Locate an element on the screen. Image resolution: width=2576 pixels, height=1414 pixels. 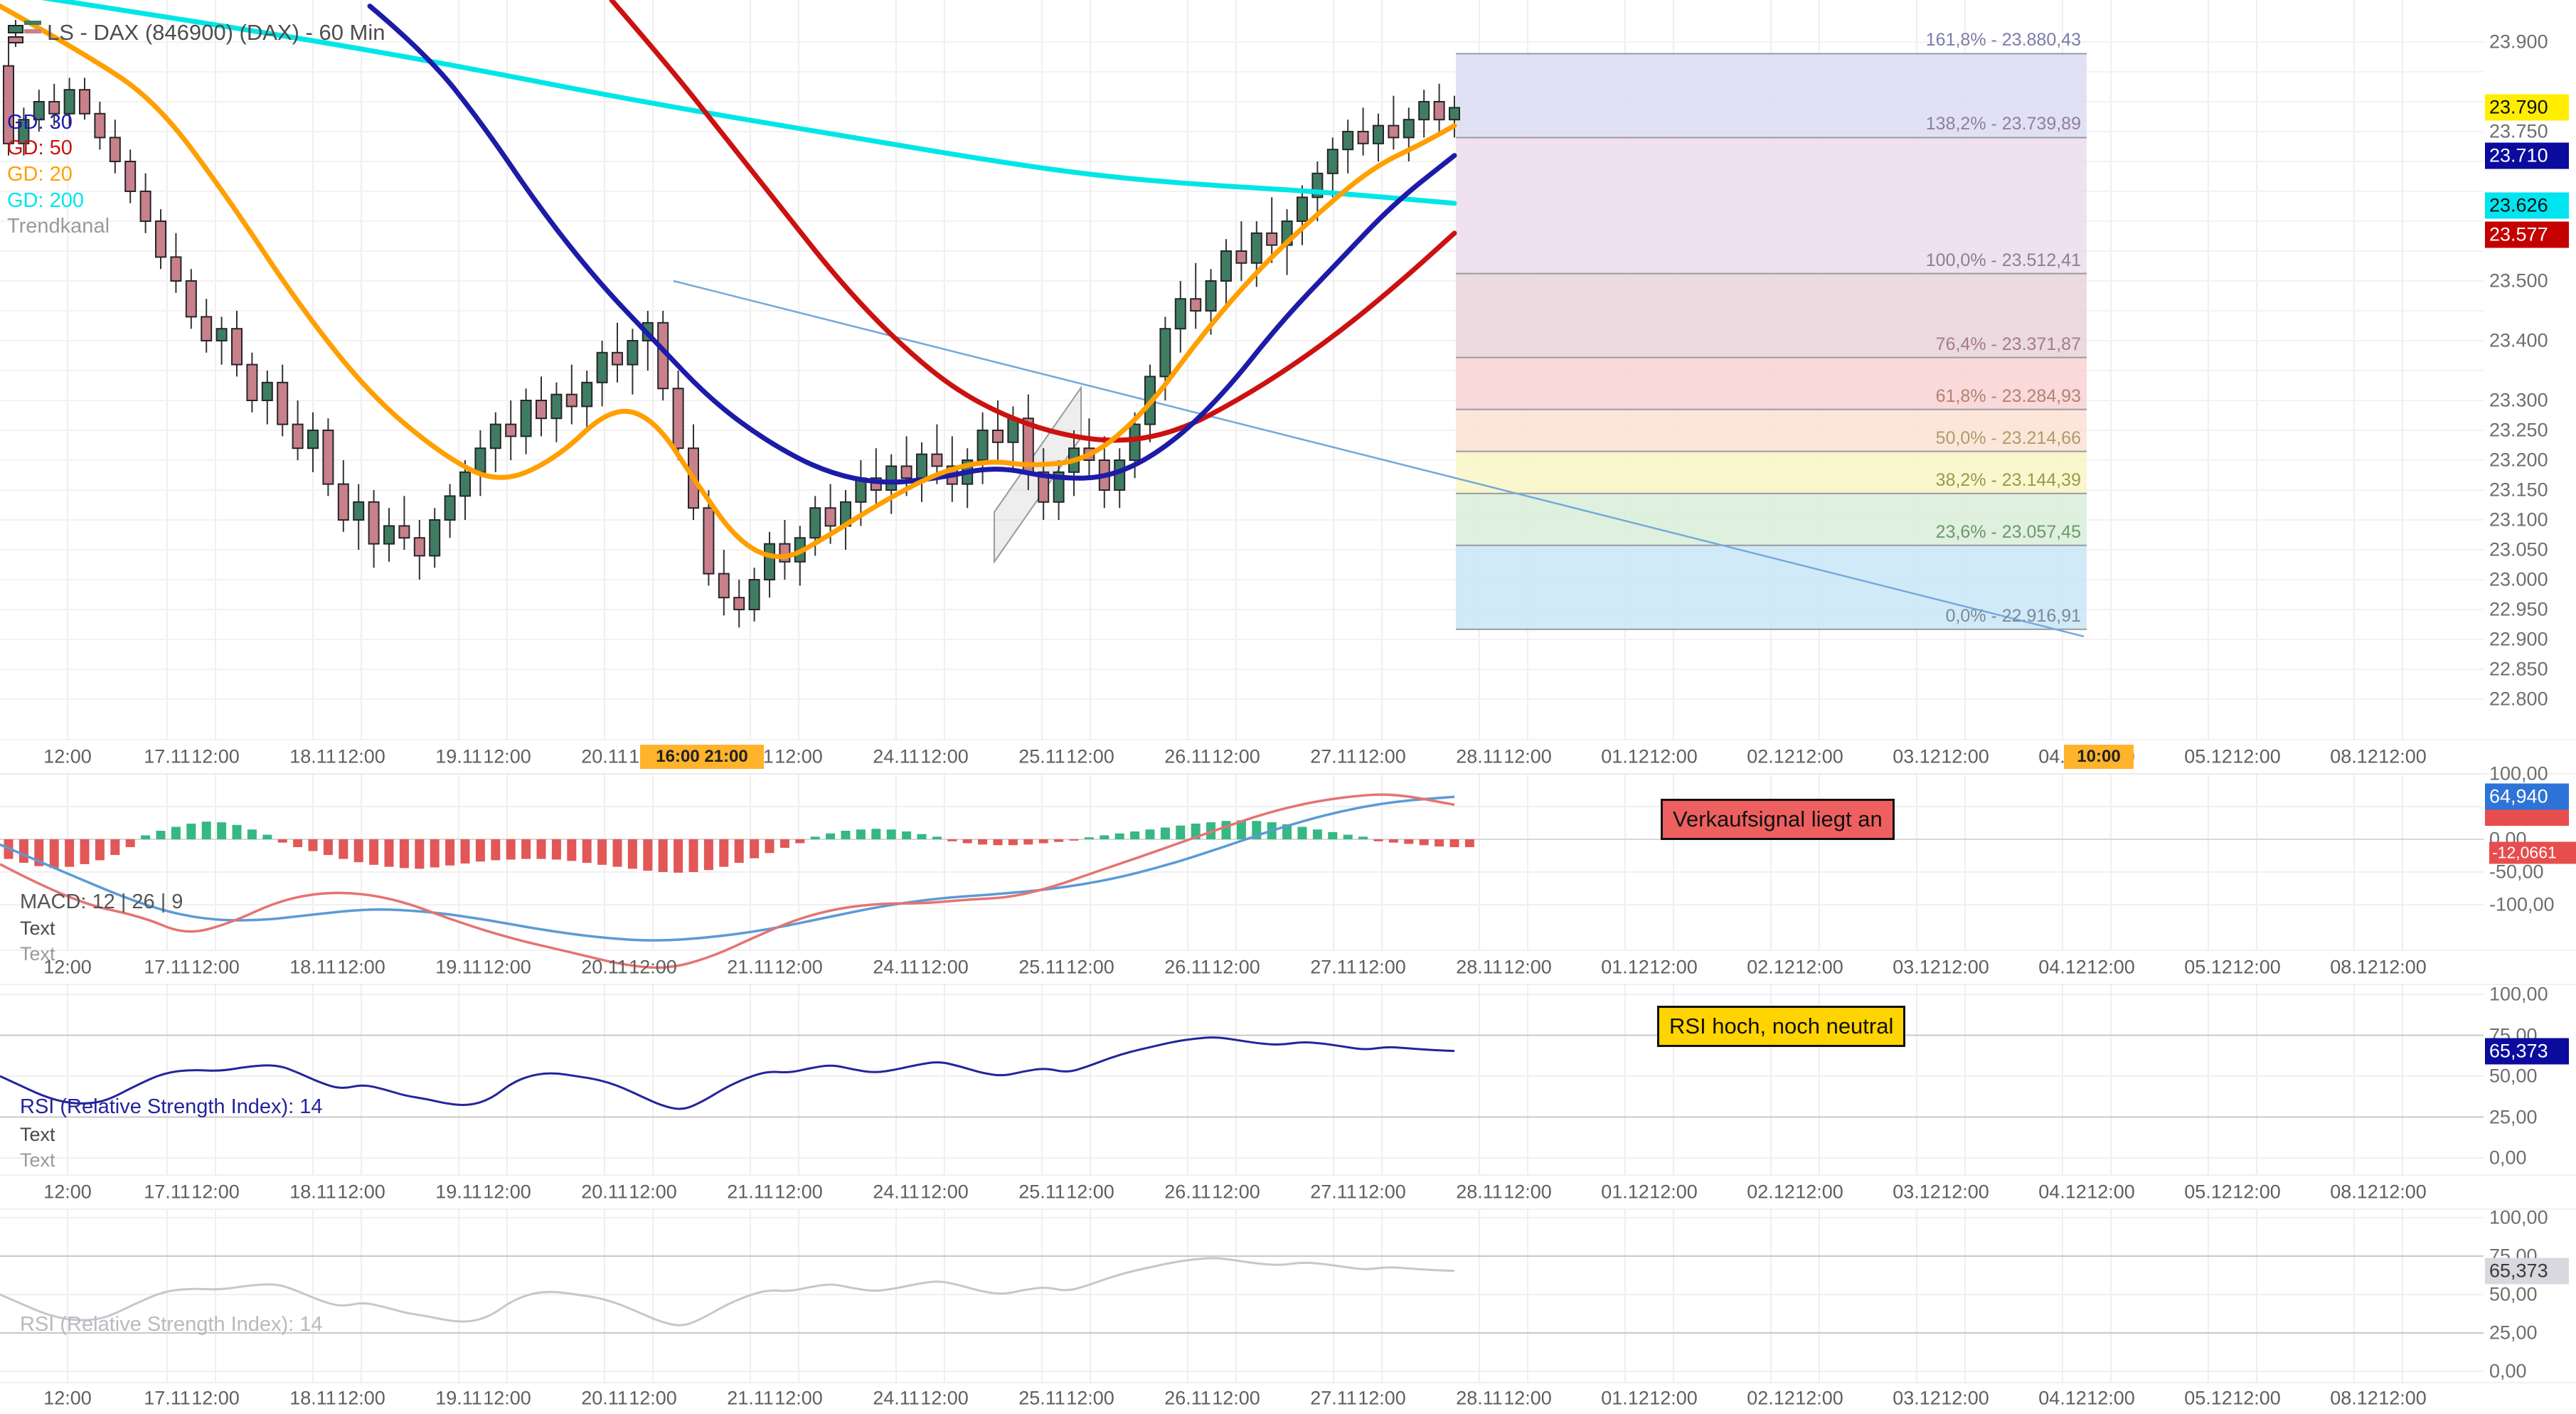
ma-line-gd30 is located at coordinates (912, 244).